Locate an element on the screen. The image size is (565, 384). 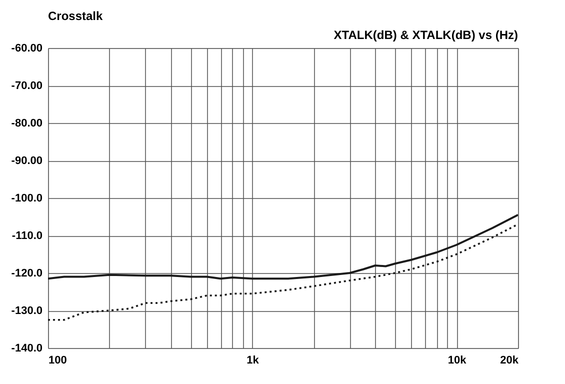
x-tick-label: 1k is located at coordinates (253, 360).